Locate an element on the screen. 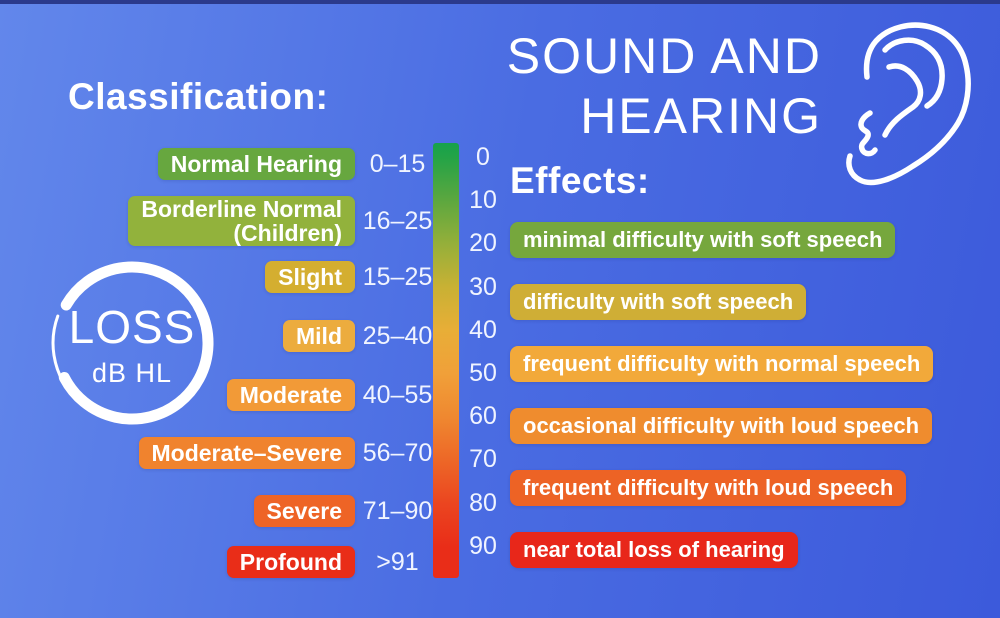 Image resolution: width=1000 pixels, height=618 pixels. db-scale-ticks: 0 10 20 30 40 50 60 70 80 90 is located at coordinates (483, 351).